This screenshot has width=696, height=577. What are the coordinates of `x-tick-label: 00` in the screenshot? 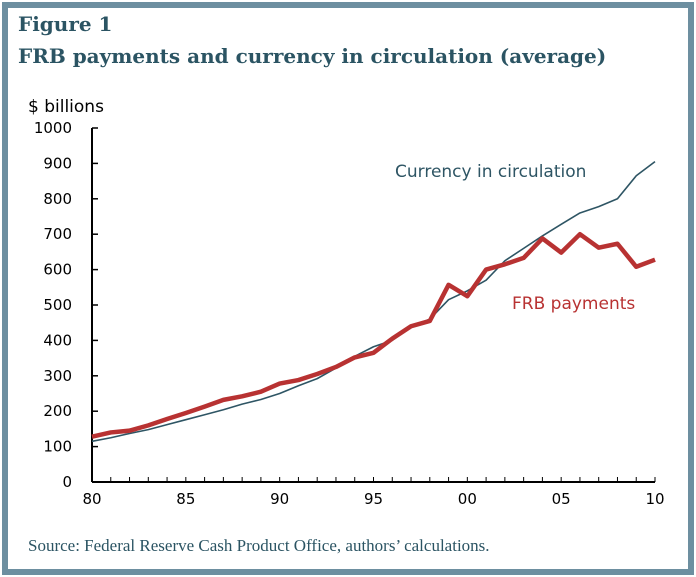 It's located at (467, 499).